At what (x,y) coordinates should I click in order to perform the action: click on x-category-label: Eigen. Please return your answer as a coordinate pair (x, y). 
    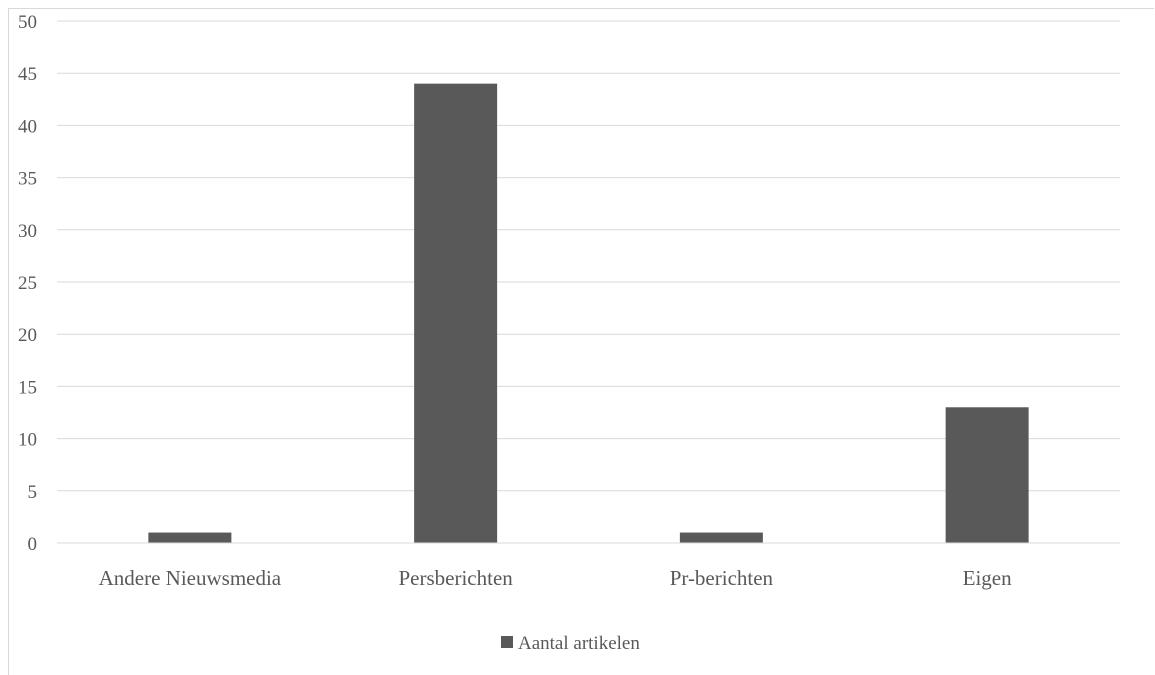
    Looking at the image, I should click on (987, 578).